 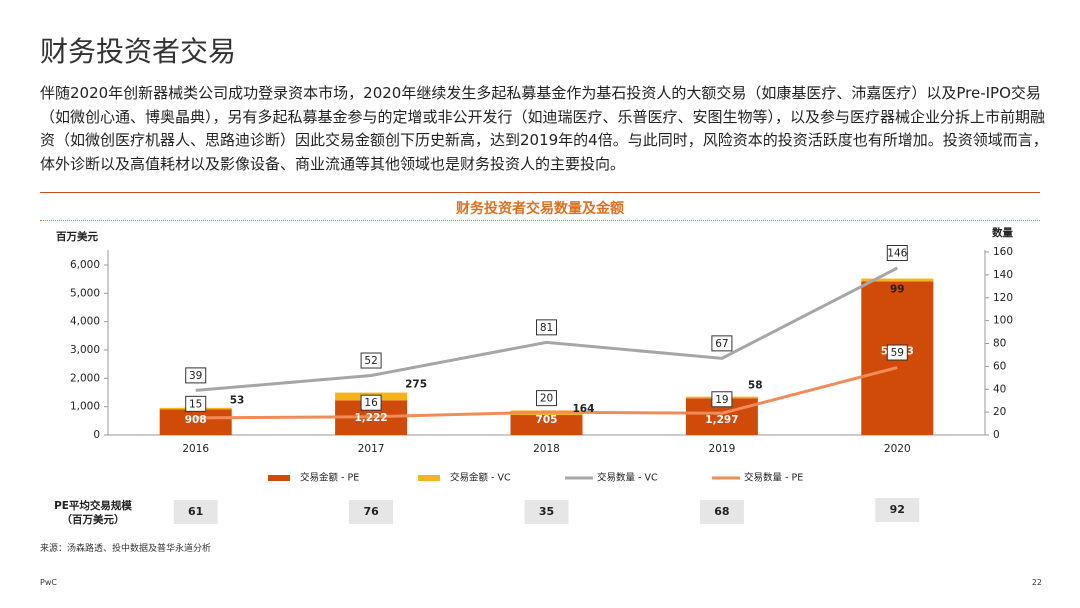 I want to click on y-right-tick-label: 0, so click(x=996, y=435).